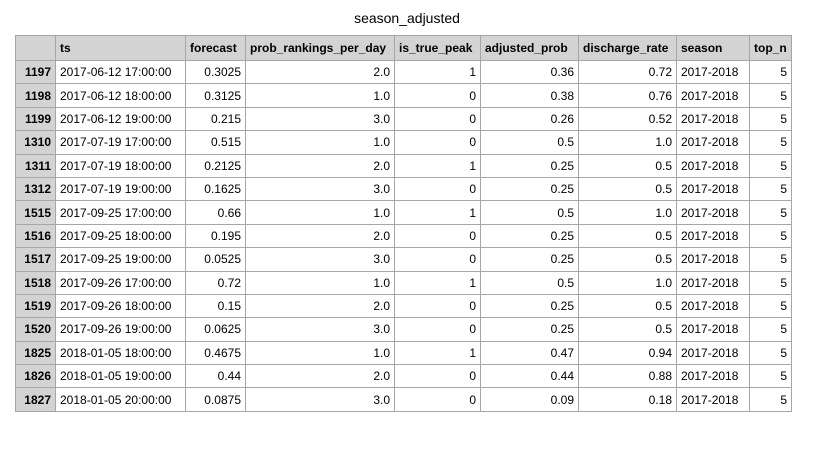  Describe the element at coordinates (627, 353) in the screenshot. I see `table-cell: 0.94` at that location.